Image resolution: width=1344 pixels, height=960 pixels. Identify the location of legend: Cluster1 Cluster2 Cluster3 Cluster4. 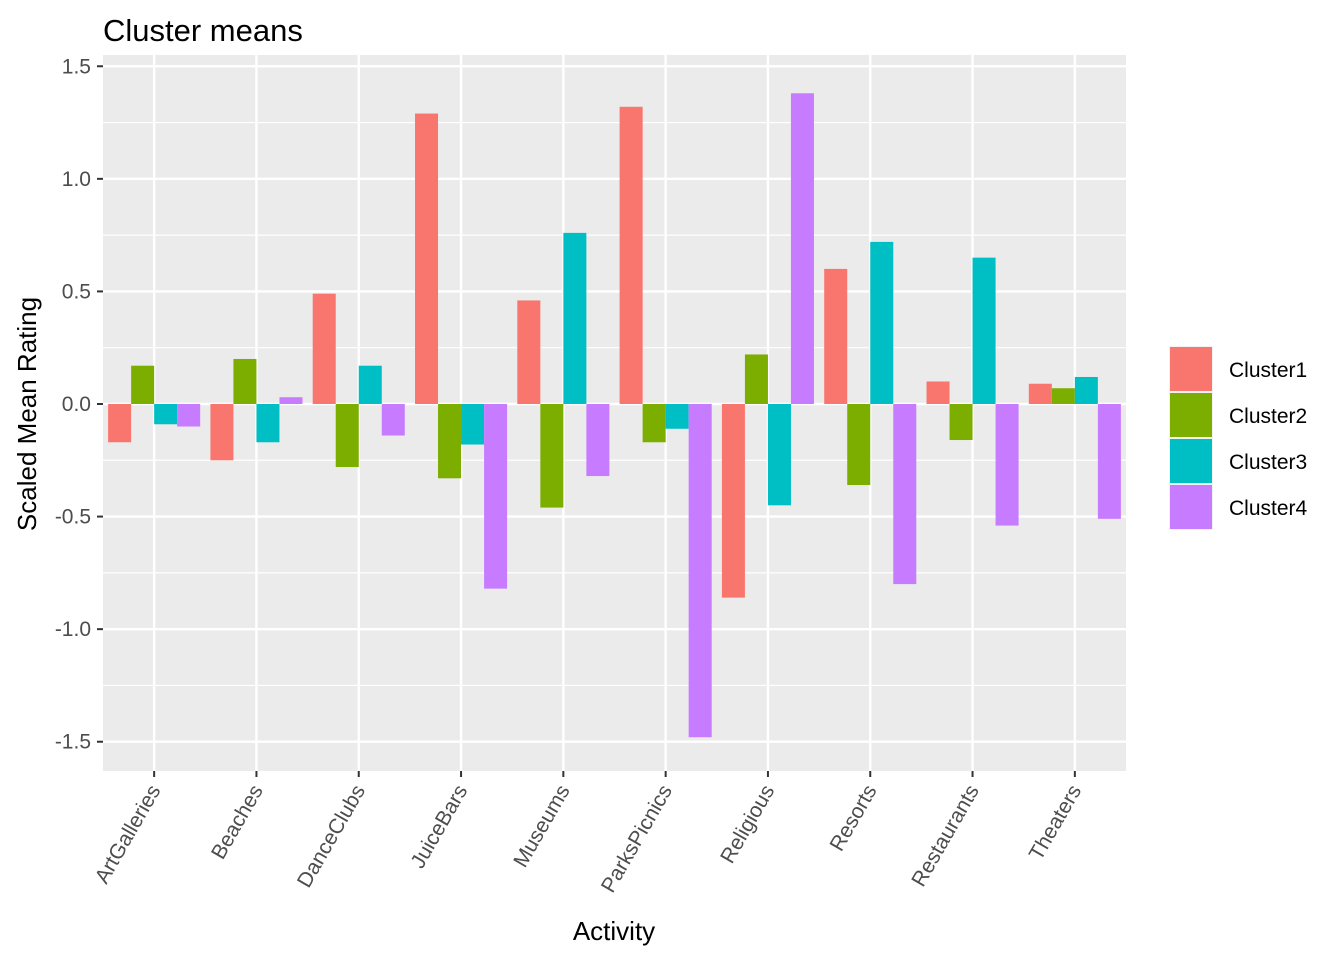
(1238, 438).